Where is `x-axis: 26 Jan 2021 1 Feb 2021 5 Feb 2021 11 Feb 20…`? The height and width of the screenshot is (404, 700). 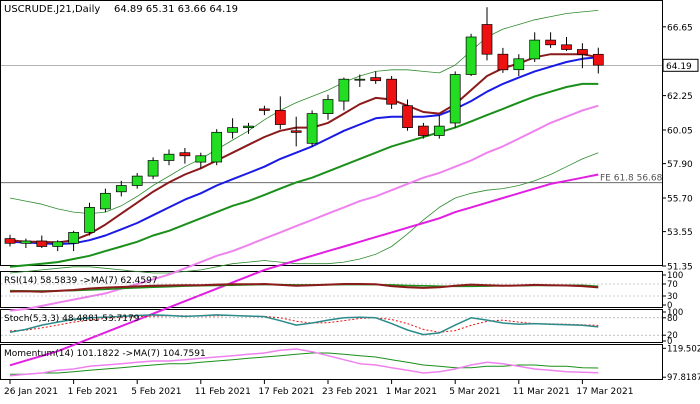
x-axis: 26 Jan 2021 1 Feb 2021 5 Feb 2021 11 Feb 20… is located at coordinates (318, 388).